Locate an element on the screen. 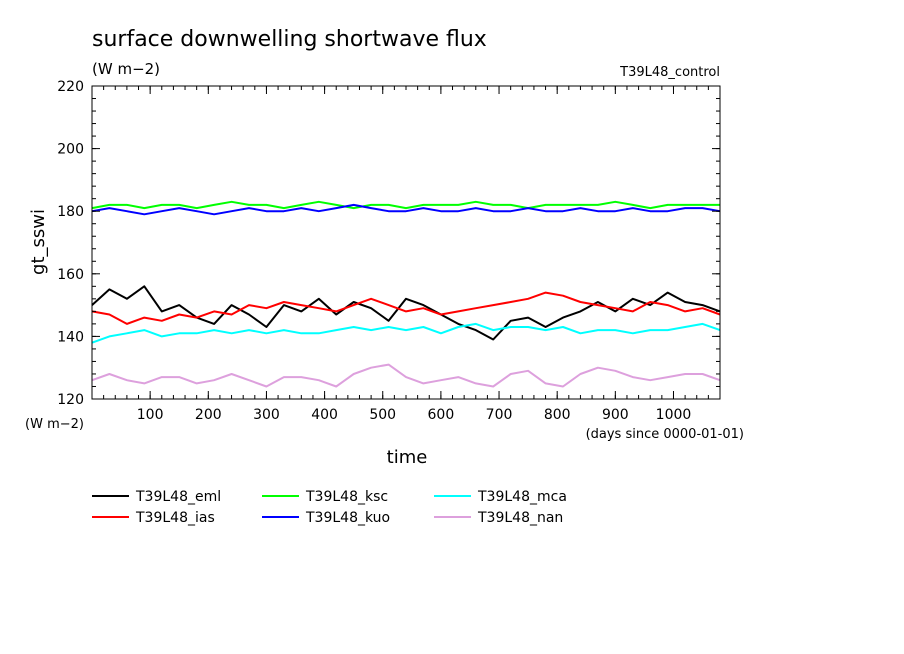  x-tick-label: 400 is located at coordinates (324, 415).